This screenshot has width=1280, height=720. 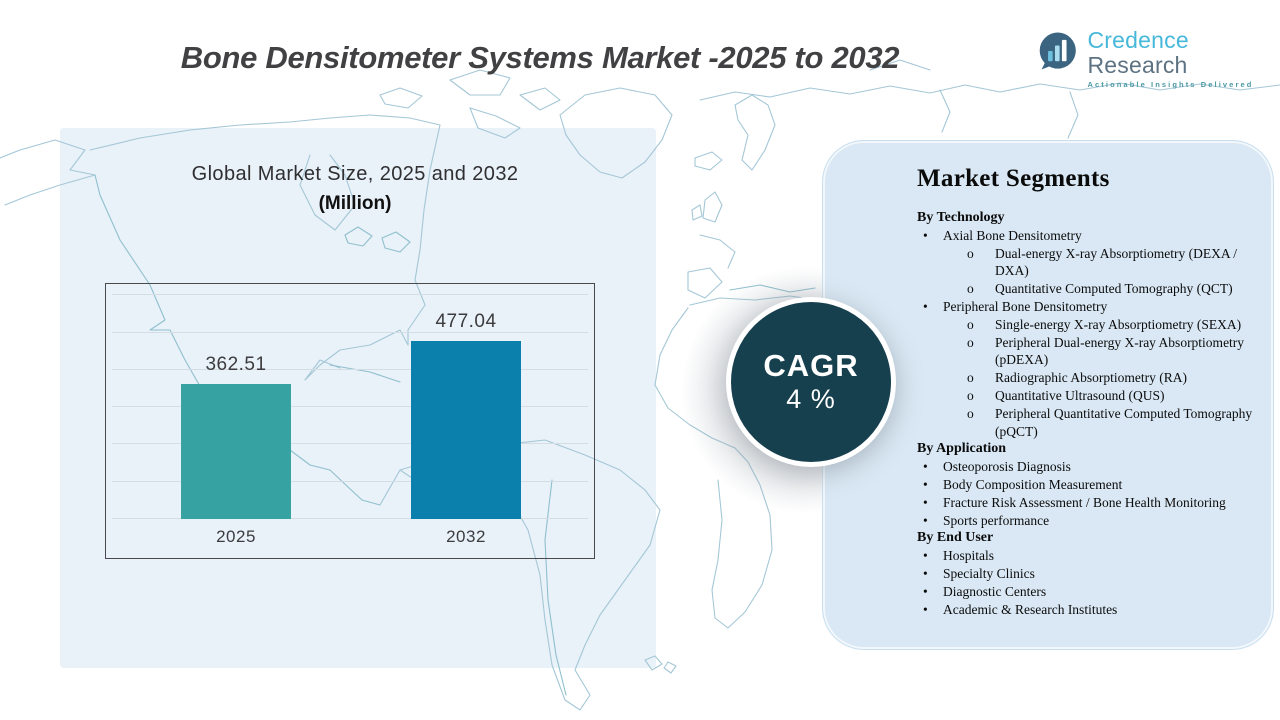 What do you see at coordinates (466, 321) in the screenshot?
I see `bar-value-label: 477.04` at bounding box center [466, 321].